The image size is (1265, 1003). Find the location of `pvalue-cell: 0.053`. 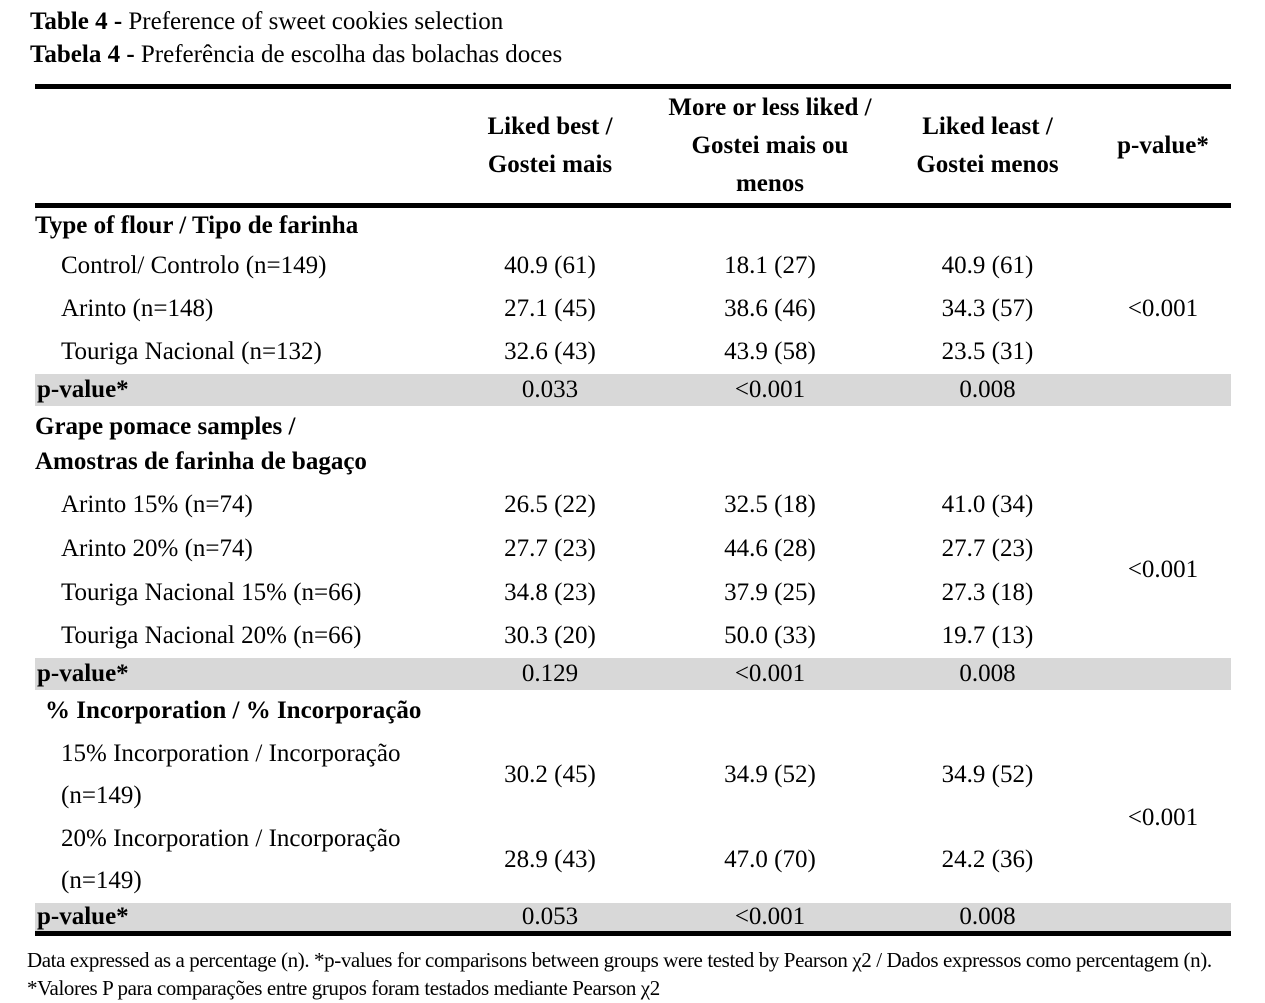

pvalue-cell: 0.053 is located at coordinates (550, 917).